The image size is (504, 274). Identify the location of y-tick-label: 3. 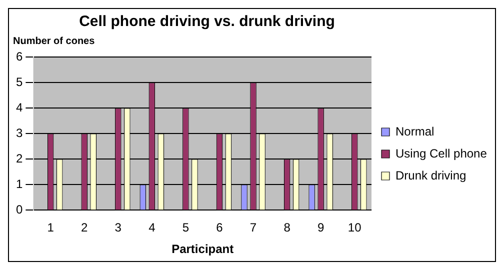
(19, 133).